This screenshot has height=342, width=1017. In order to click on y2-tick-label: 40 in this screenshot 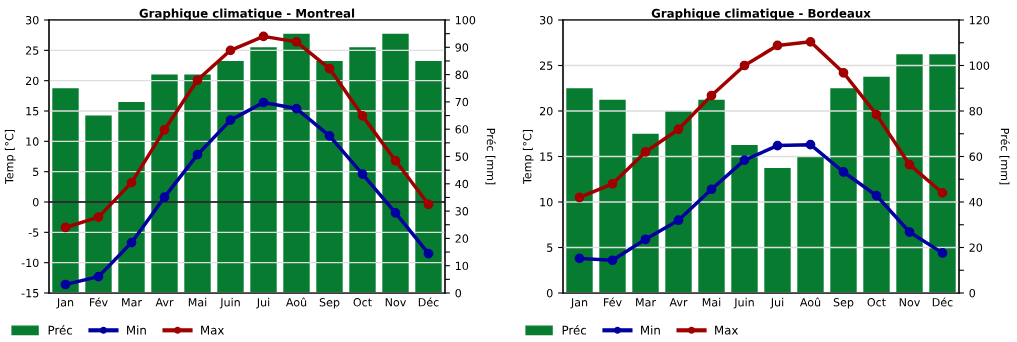, I will do `click(462, 184)`.